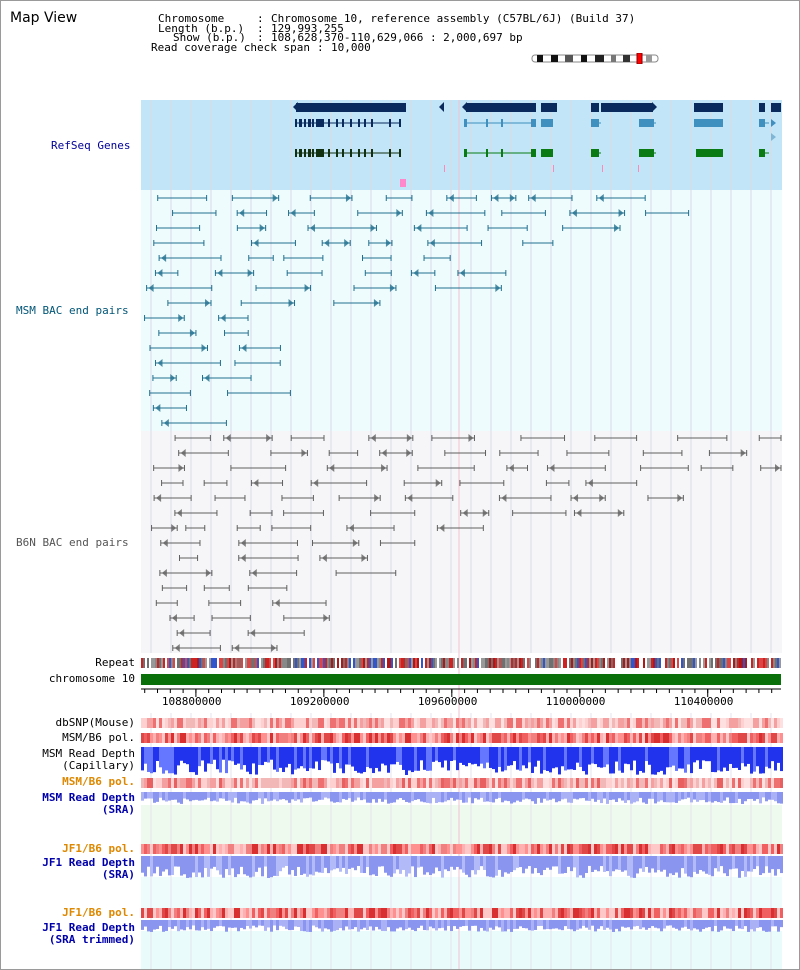  What do you see at coordinates (376, 303) in the screenshot?
I see `msm-bac-end-marker` at bounding box center [376, 303].